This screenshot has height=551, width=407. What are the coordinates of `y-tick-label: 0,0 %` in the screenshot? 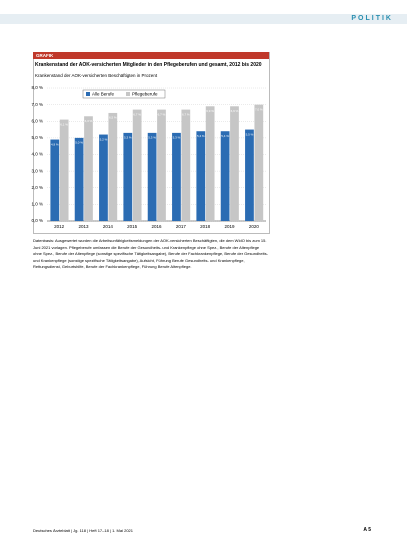 It's located at (37, 220).